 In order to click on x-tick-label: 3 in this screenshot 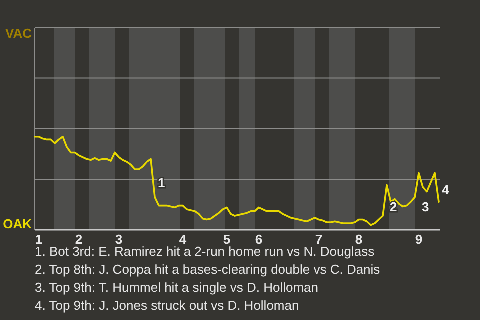, I will do `click(119, 239)`.